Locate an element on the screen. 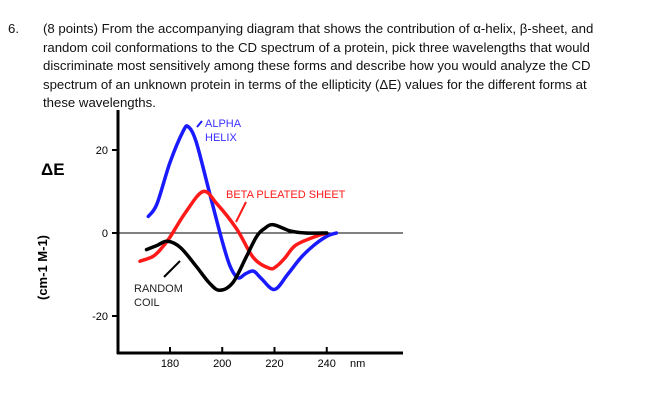 This screenshot has height=402, width=661. beta-sheet-pointer is located at coordinates (241, 212).